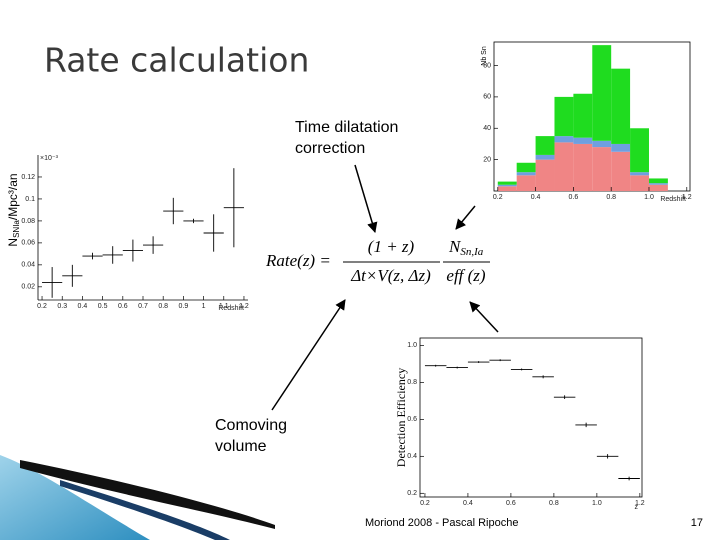 This screenshot has height=540, width=720. What do you see at coordinates (346, 127) in the screenshot?
I see `annotation: Time dilatation` at bounding box center [346, 127].